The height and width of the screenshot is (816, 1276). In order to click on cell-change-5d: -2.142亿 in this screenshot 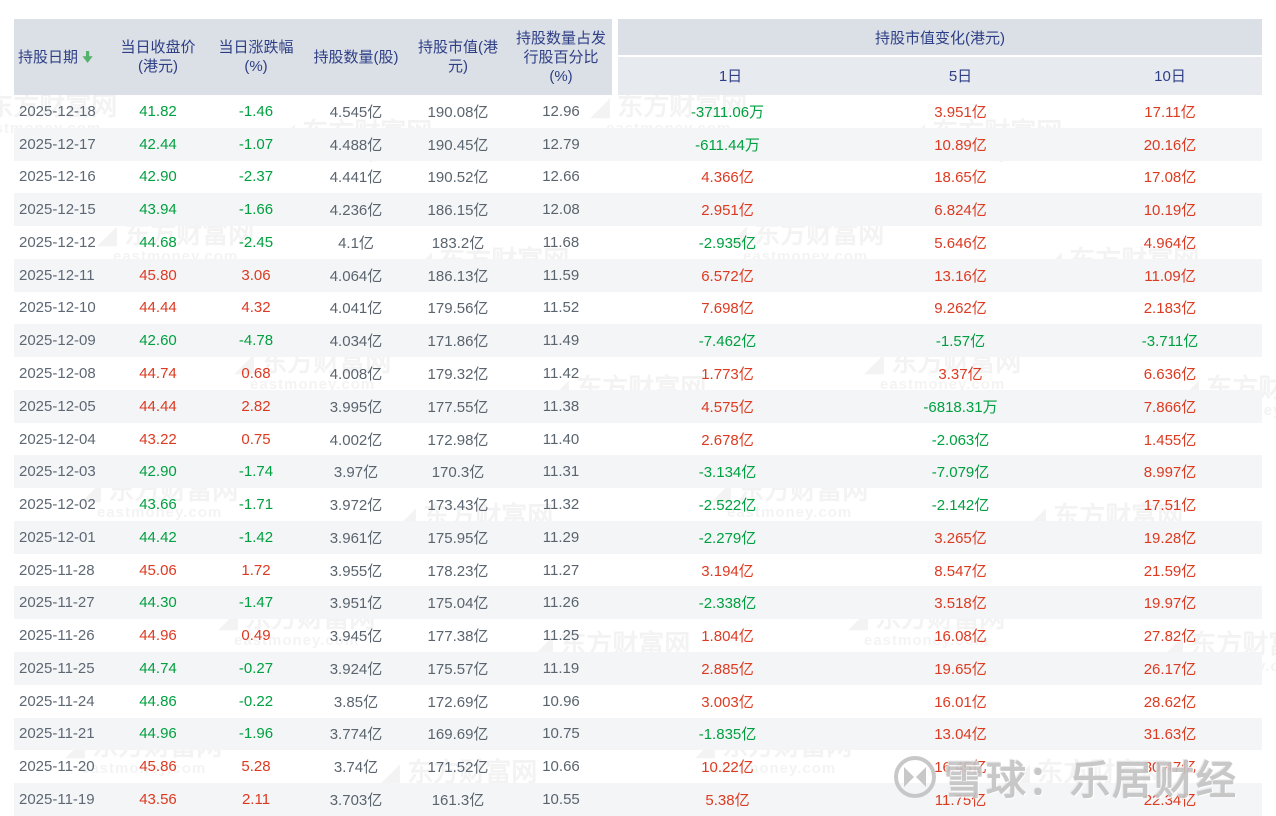, I will do `click(960, 506)`.